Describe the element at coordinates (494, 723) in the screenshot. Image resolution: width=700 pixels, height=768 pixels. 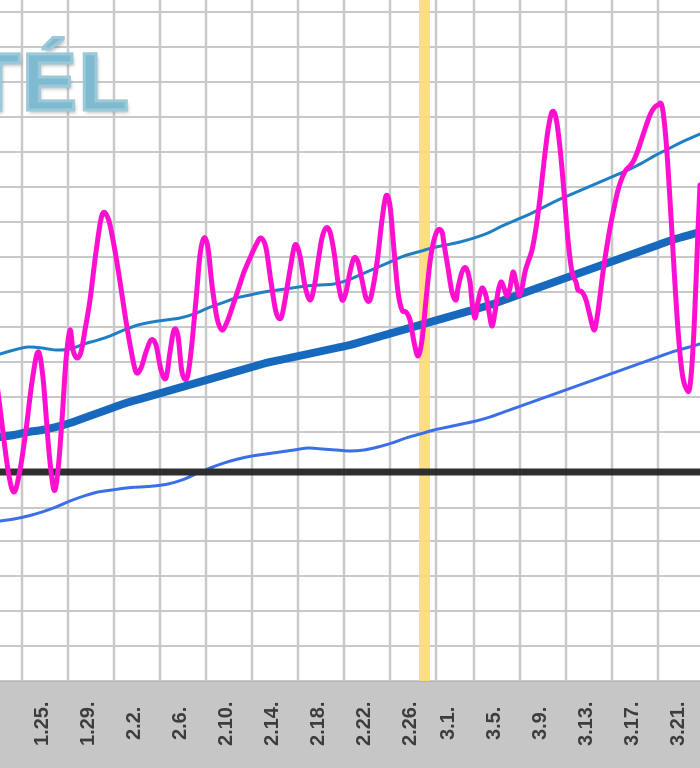
I see `x-tick-label: 3.5.` at that location.